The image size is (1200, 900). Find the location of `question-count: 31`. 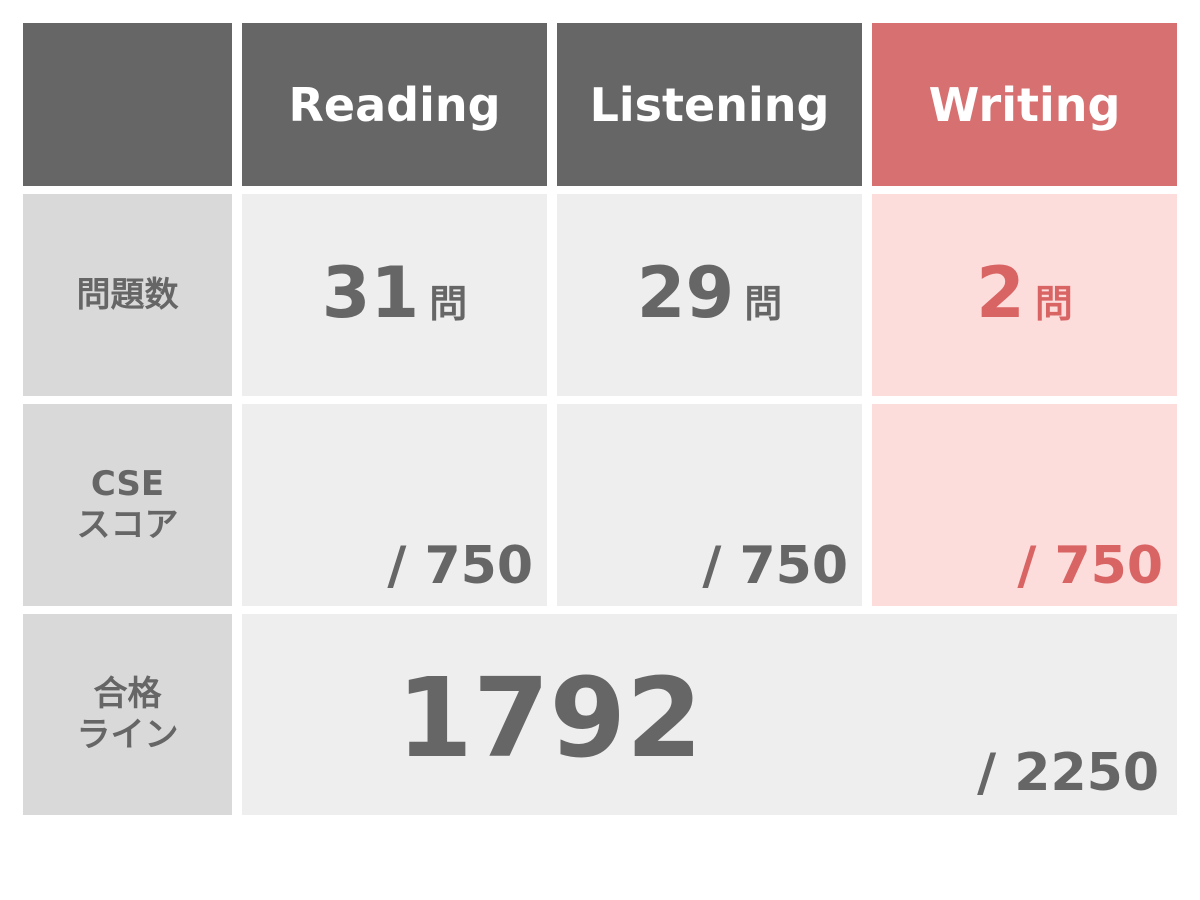

question-count: 31 is located at coordinates (370, 293).